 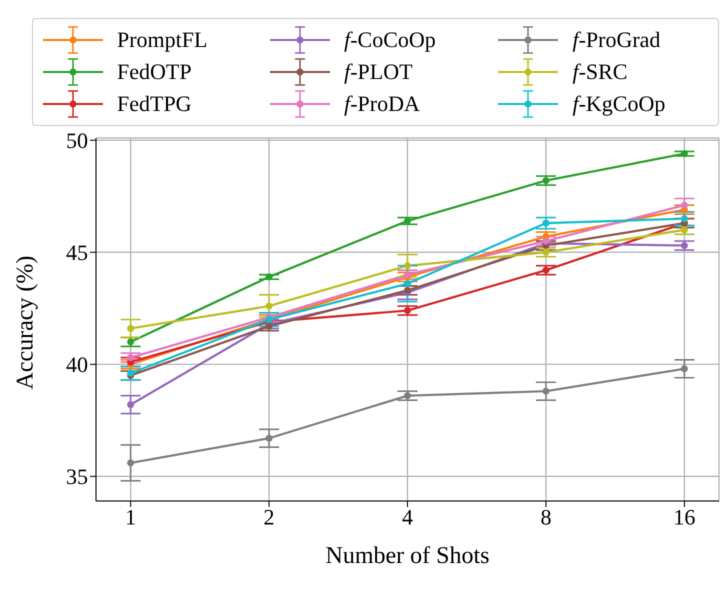 I want to click on legend-label: f-SRC, so click(x=600, y=72).